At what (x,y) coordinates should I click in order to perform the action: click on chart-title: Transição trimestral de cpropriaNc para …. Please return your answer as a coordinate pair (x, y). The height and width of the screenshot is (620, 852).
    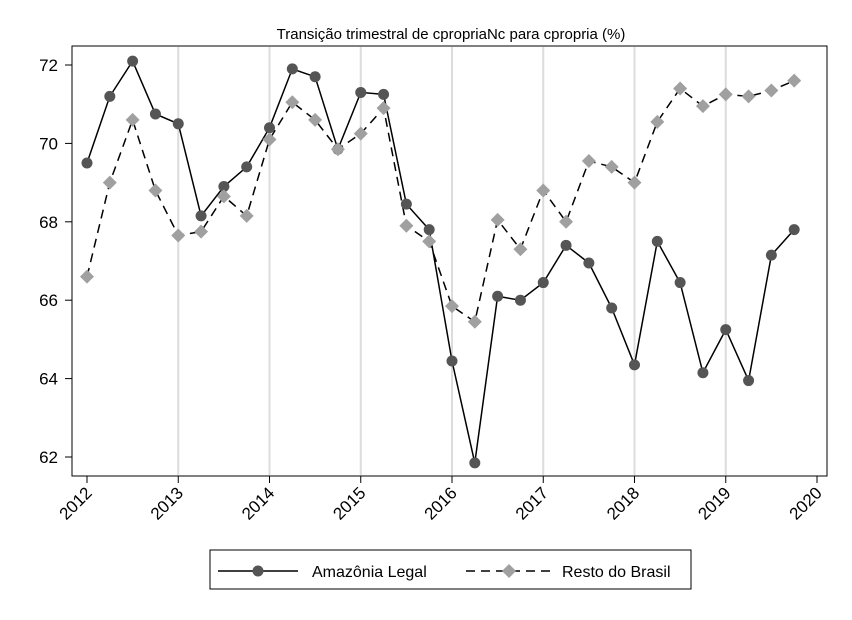
    Looking at the image, I should click on (451, 34).